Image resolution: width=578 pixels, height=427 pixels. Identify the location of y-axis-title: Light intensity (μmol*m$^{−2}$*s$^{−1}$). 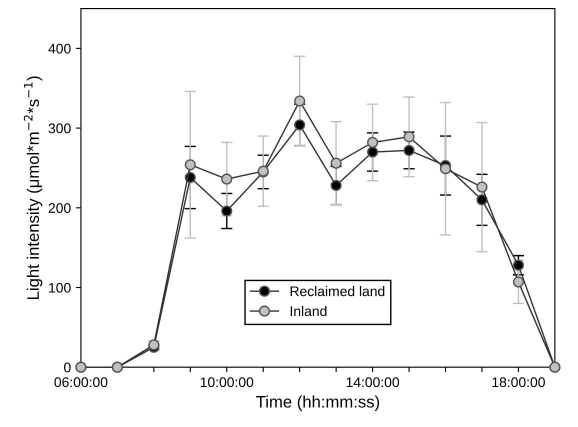
(33, 188).